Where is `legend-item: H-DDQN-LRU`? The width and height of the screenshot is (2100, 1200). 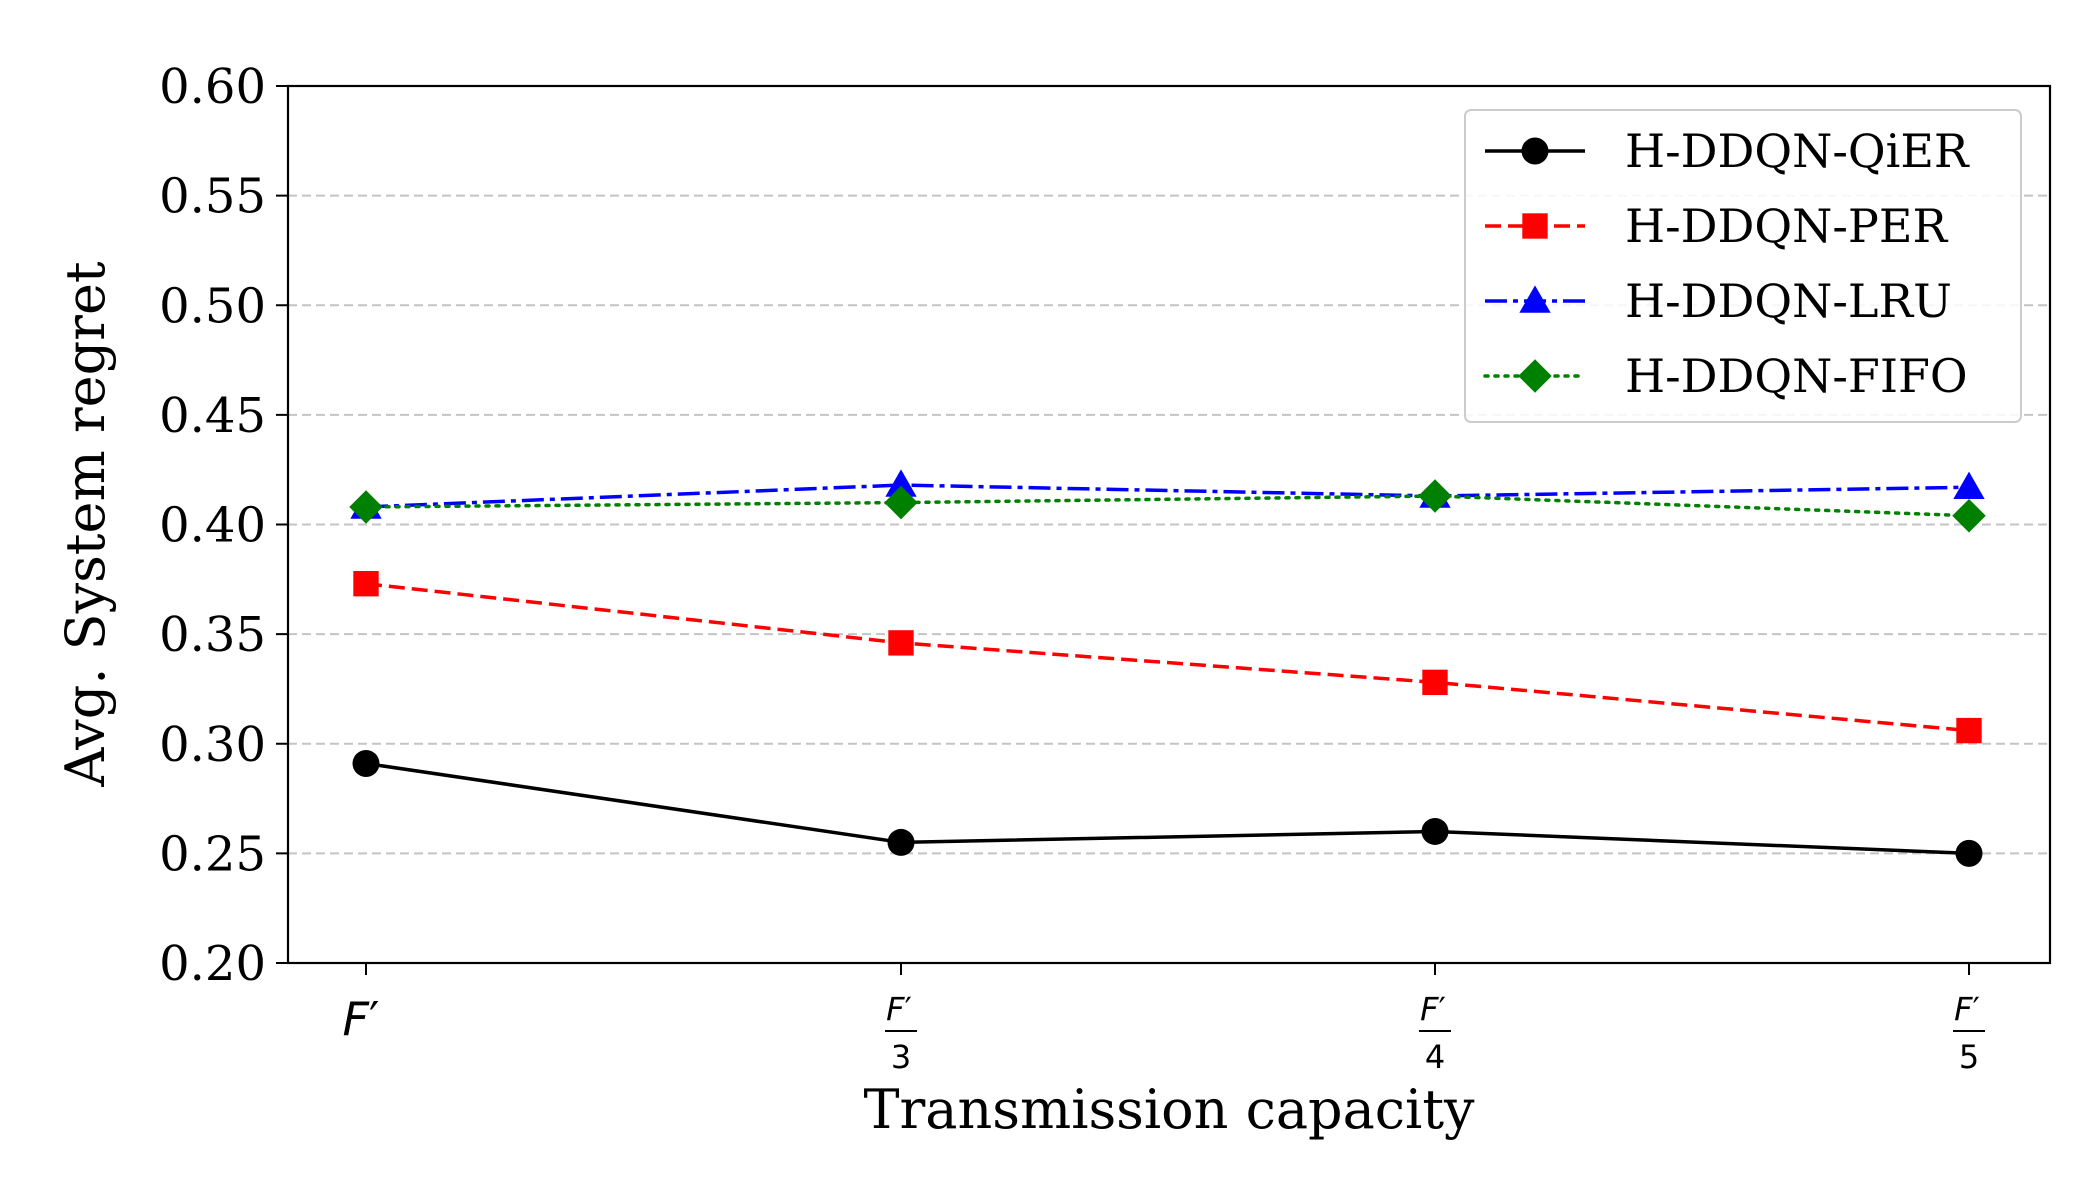 legend-item: H-DDQN-LRU is located at coordinates (1718, 301).